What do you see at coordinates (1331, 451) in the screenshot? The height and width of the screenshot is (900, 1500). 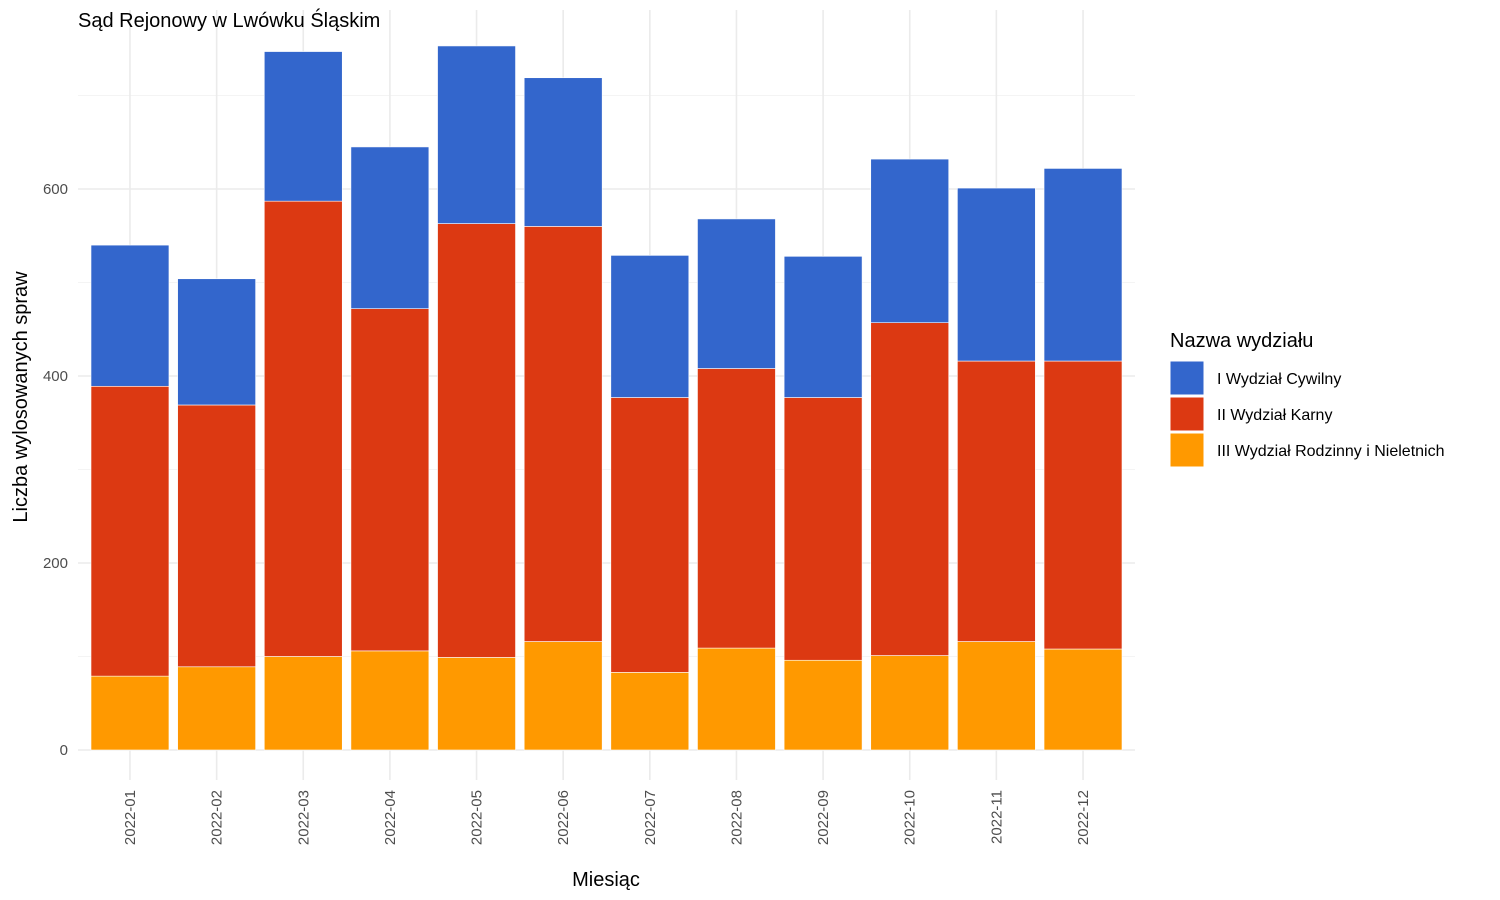 I see `legend-label: III Wydział Rodzinny i Nieletnich` at bounding box center [1331, 451].